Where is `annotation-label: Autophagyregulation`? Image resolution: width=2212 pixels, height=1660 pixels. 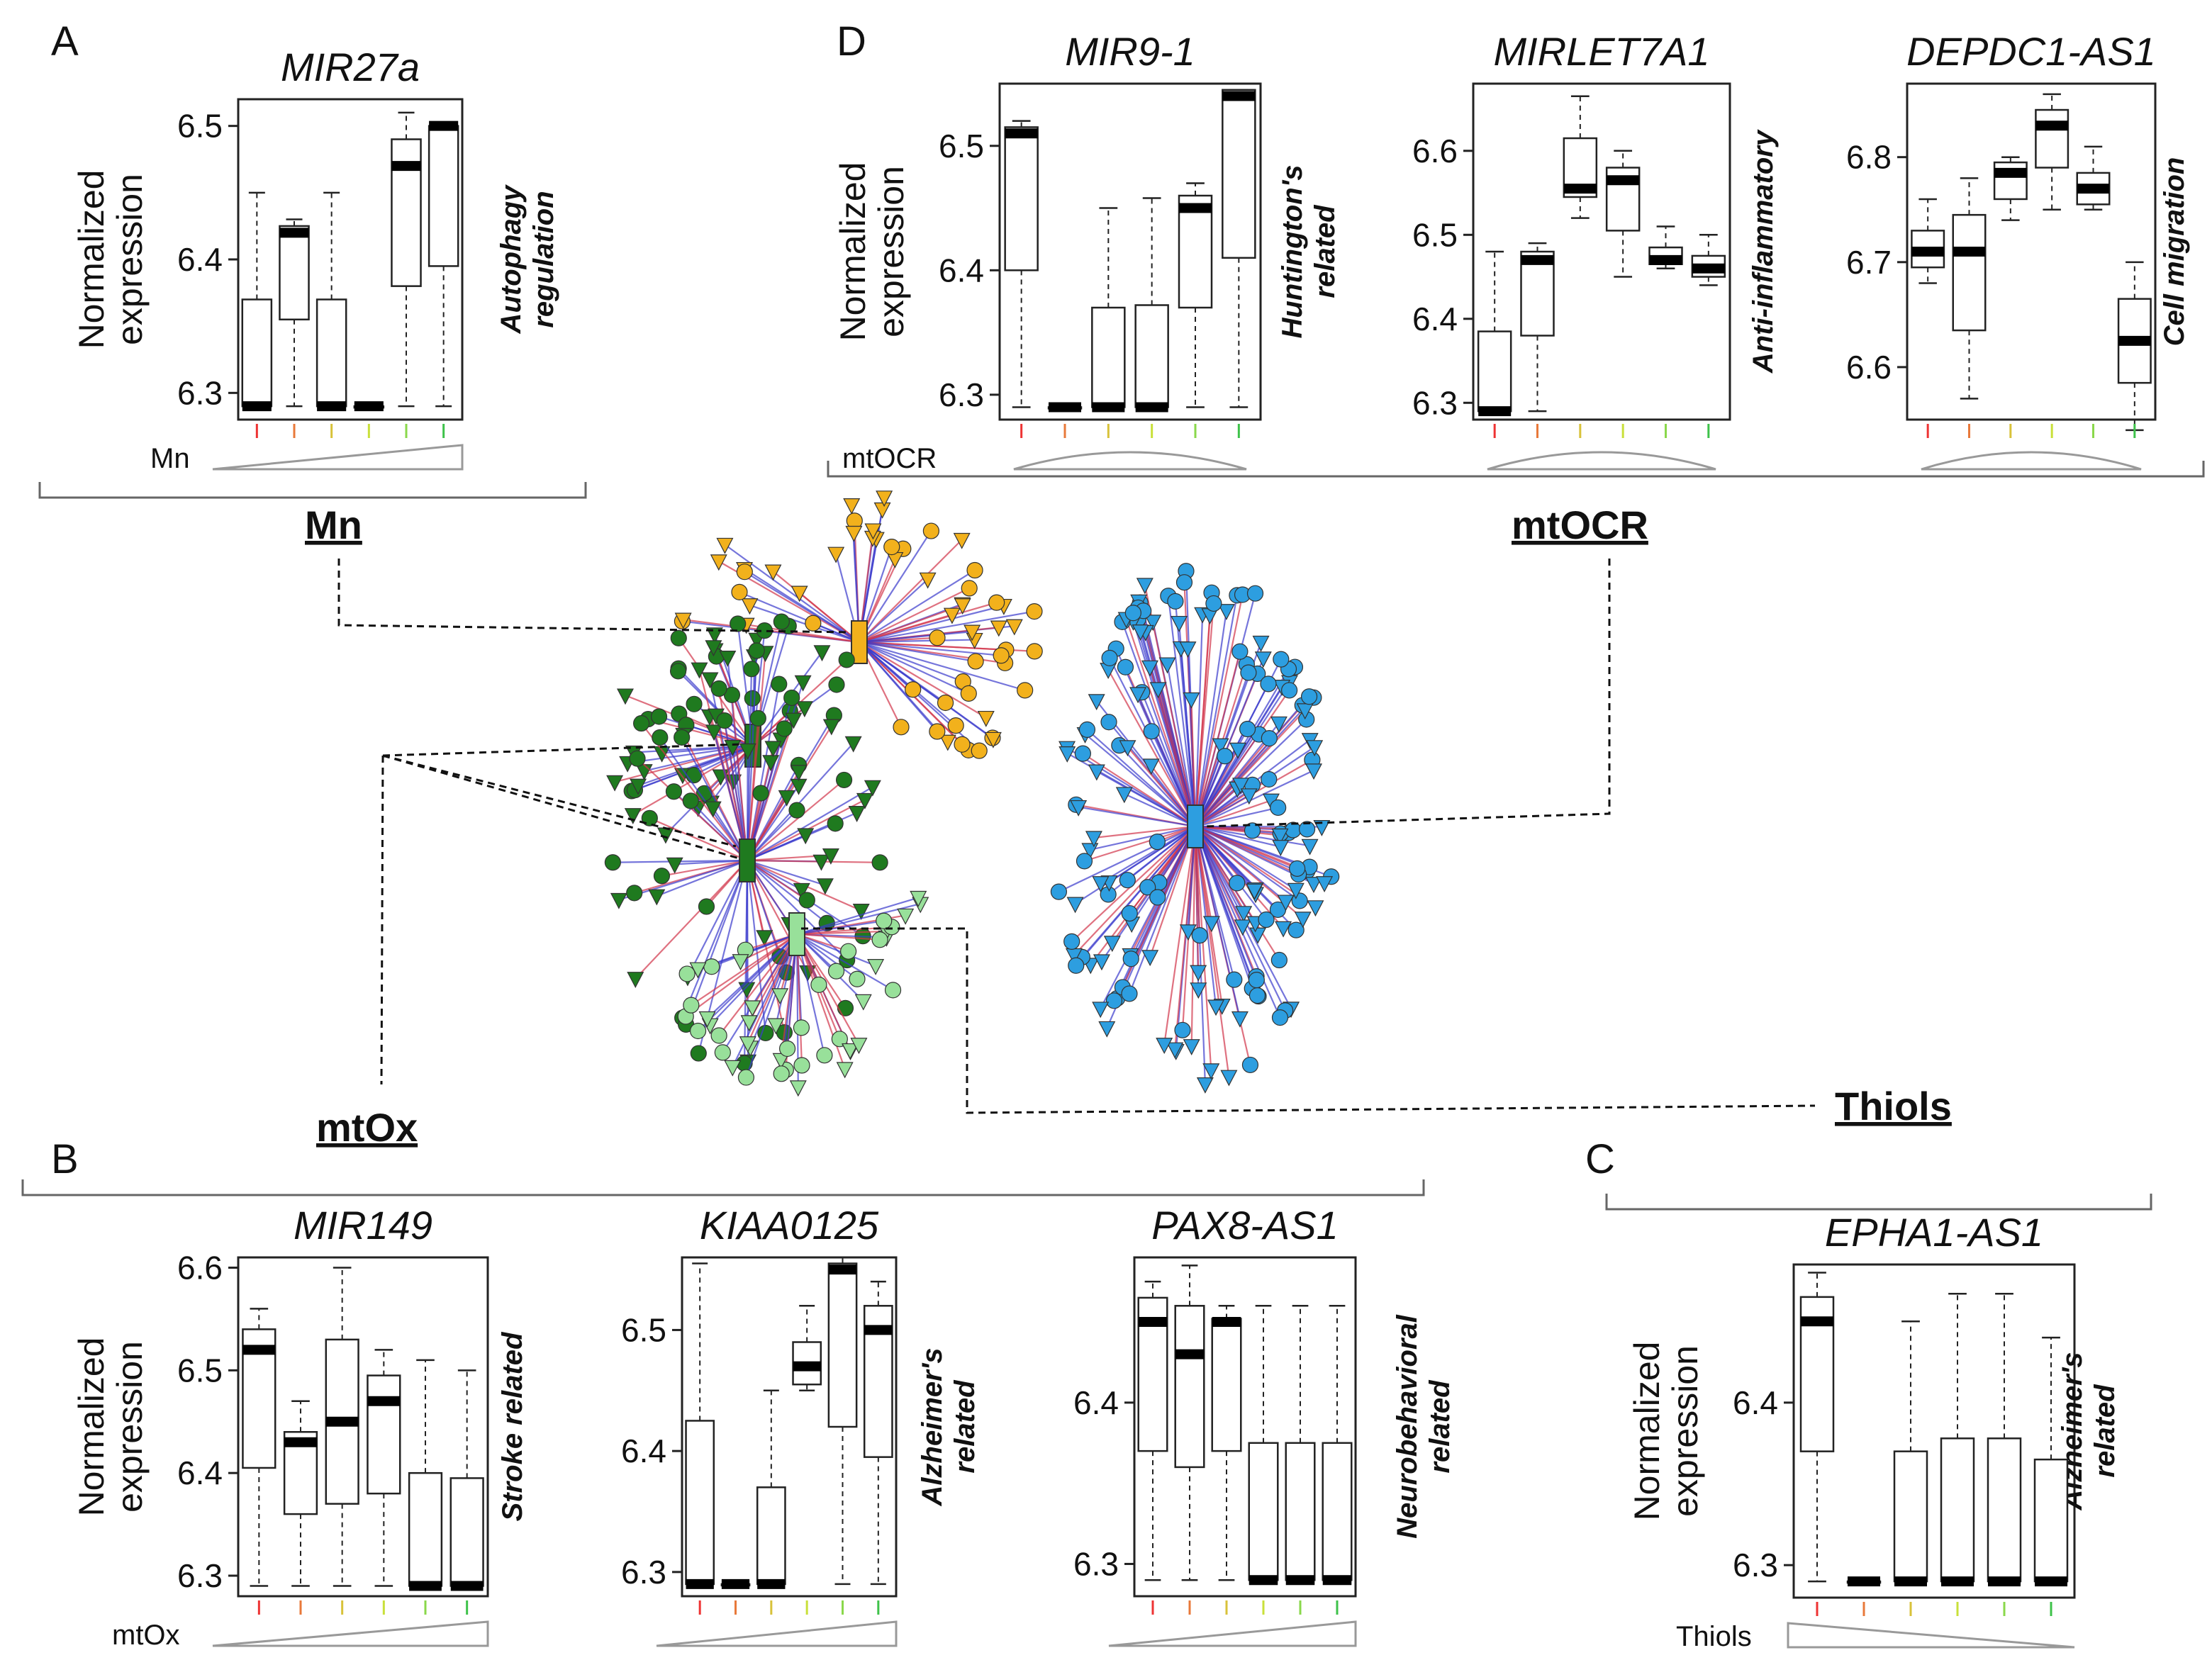
annotation-label: Autophagyregulation is located at coordinates (528, 259).